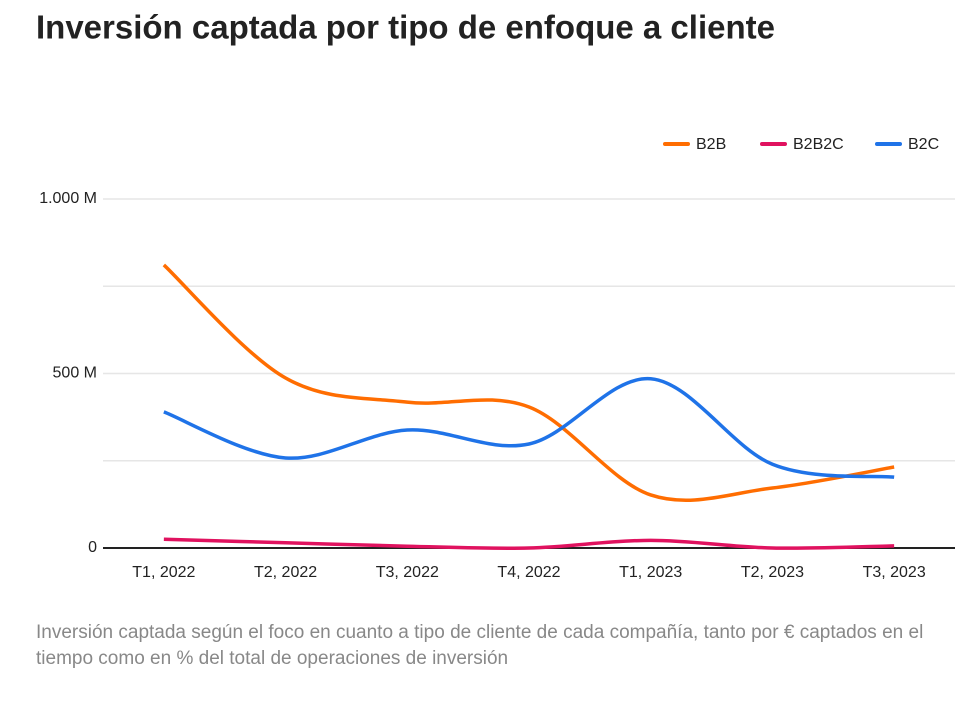  Describe the element at coordinates (285, 572) in the screenshot. I see `x-tick-label: T2, 2022` at that location.